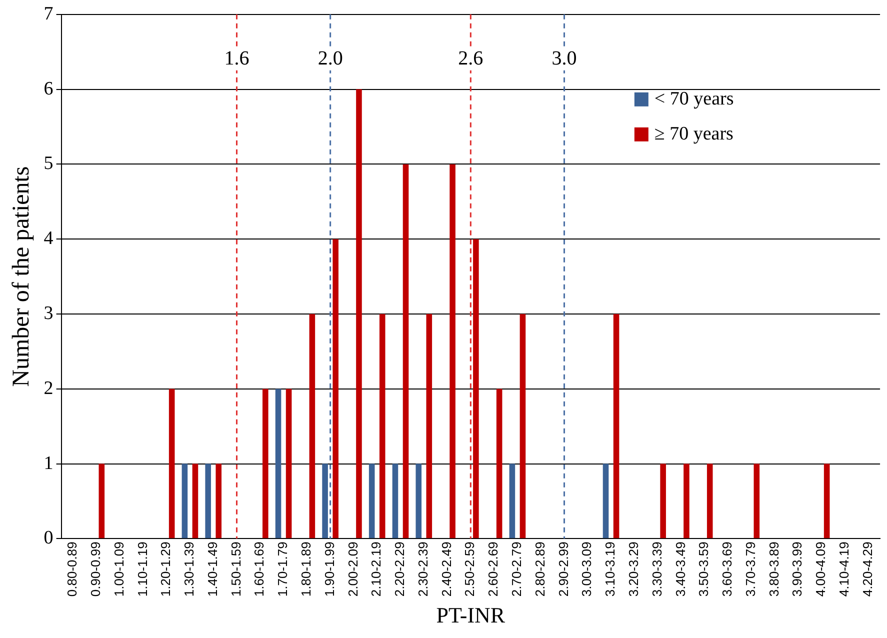  I want to click on x-tick-label: 1.10-1.19, so click(142, 569).